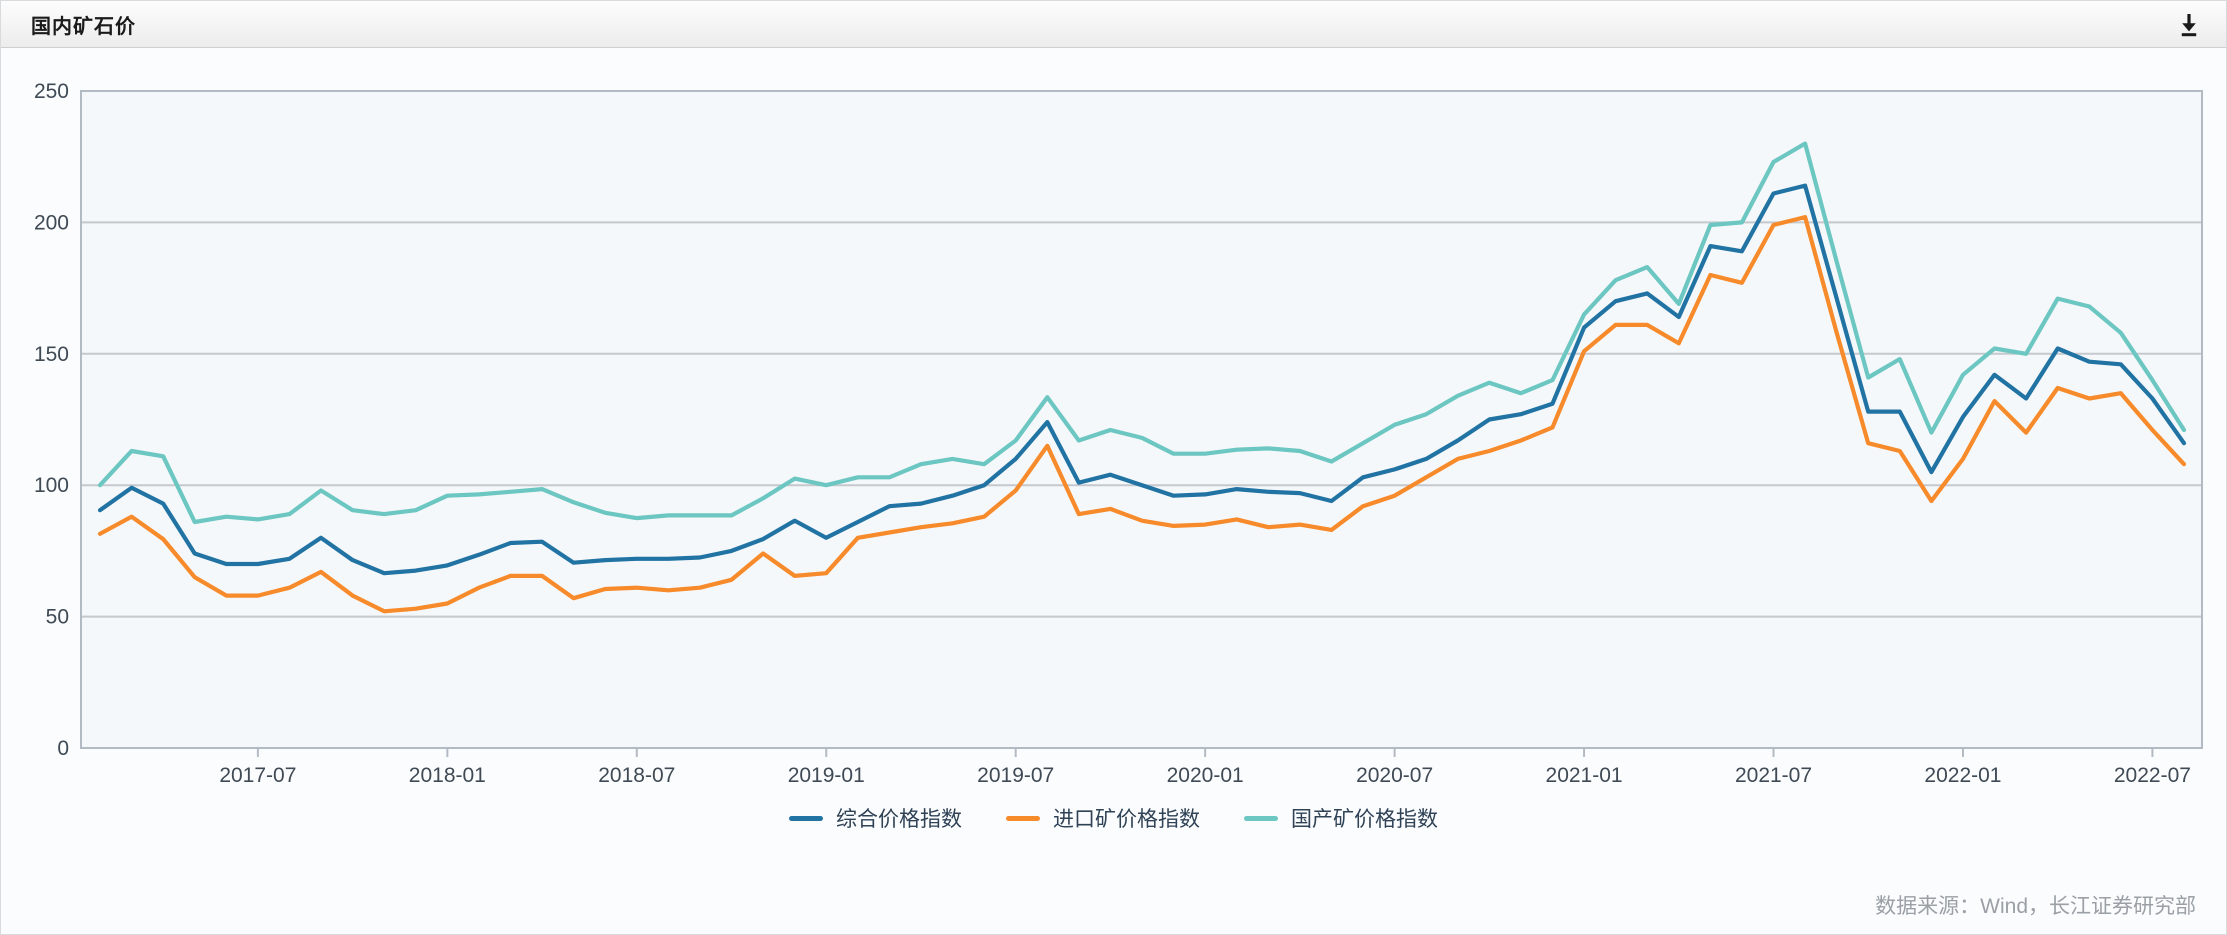 Image resolution: width=2227 pixels, height=935 pixels. I want to click on legend-item-2: 国产矿价格指数, so click(1341, 818).